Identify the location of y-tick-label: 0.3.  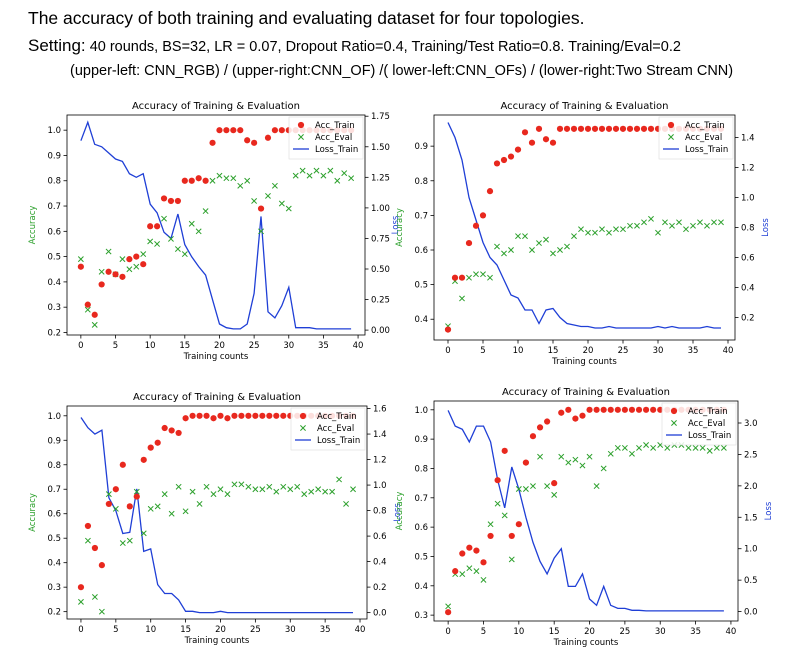
(54, 308).